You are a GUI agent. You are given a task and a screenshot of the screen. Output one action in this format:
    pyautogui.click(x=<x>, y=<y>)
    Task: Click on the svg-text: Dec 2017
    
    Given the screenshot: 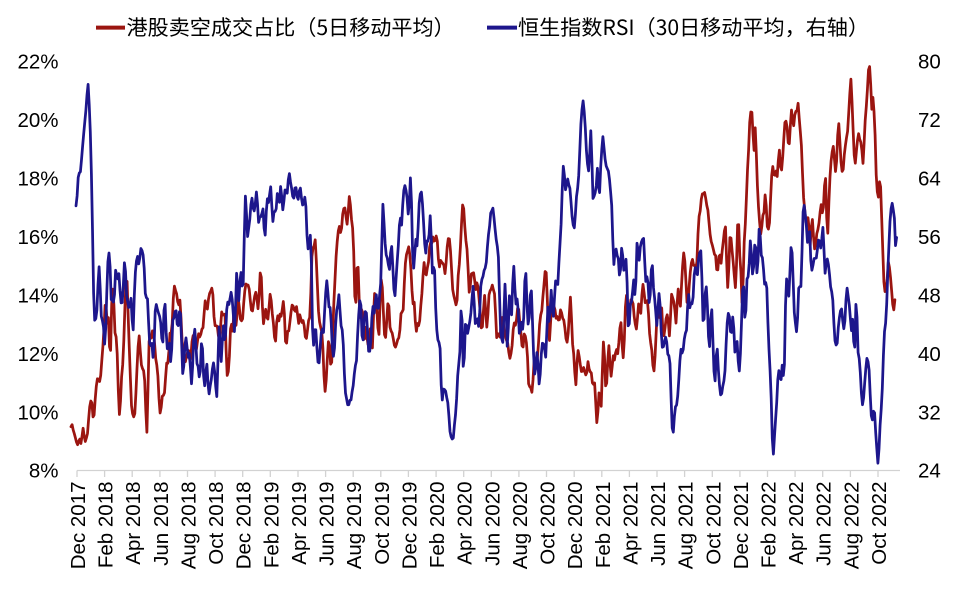 What is the action you would take?
    pyautogui.click(x=78, y=526)
    